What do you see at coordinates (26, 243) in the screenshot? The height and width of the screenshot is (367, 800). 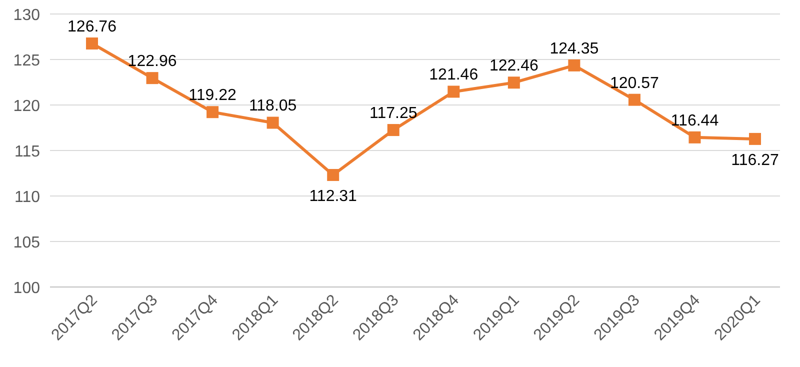 I see `y-tick-label: 105` at bounding box center [26, 243].